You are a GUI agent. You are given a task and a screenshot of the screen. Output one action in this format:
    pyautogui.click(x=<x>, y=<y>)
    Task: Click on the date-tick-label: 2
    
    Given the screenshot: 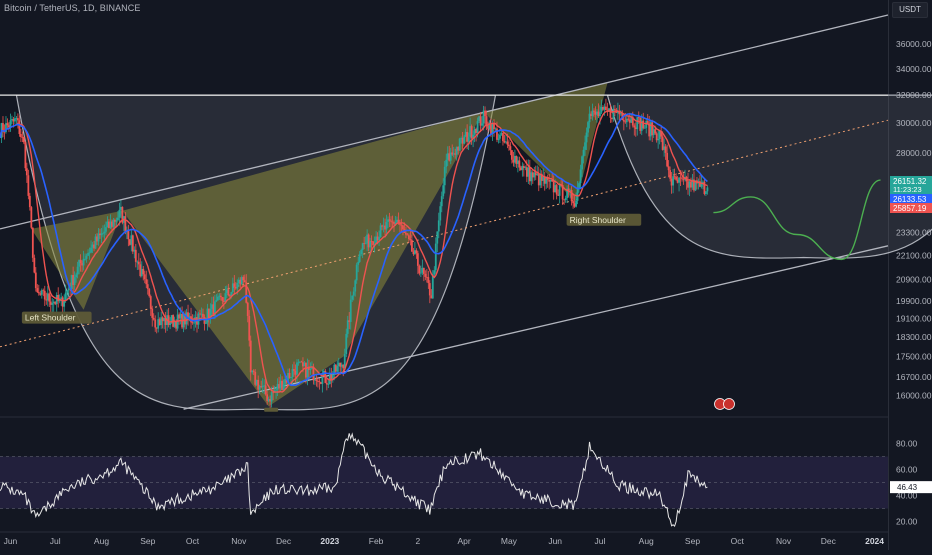 What is the action you would take?
    pyautogui.click(x=418, y=541)
    